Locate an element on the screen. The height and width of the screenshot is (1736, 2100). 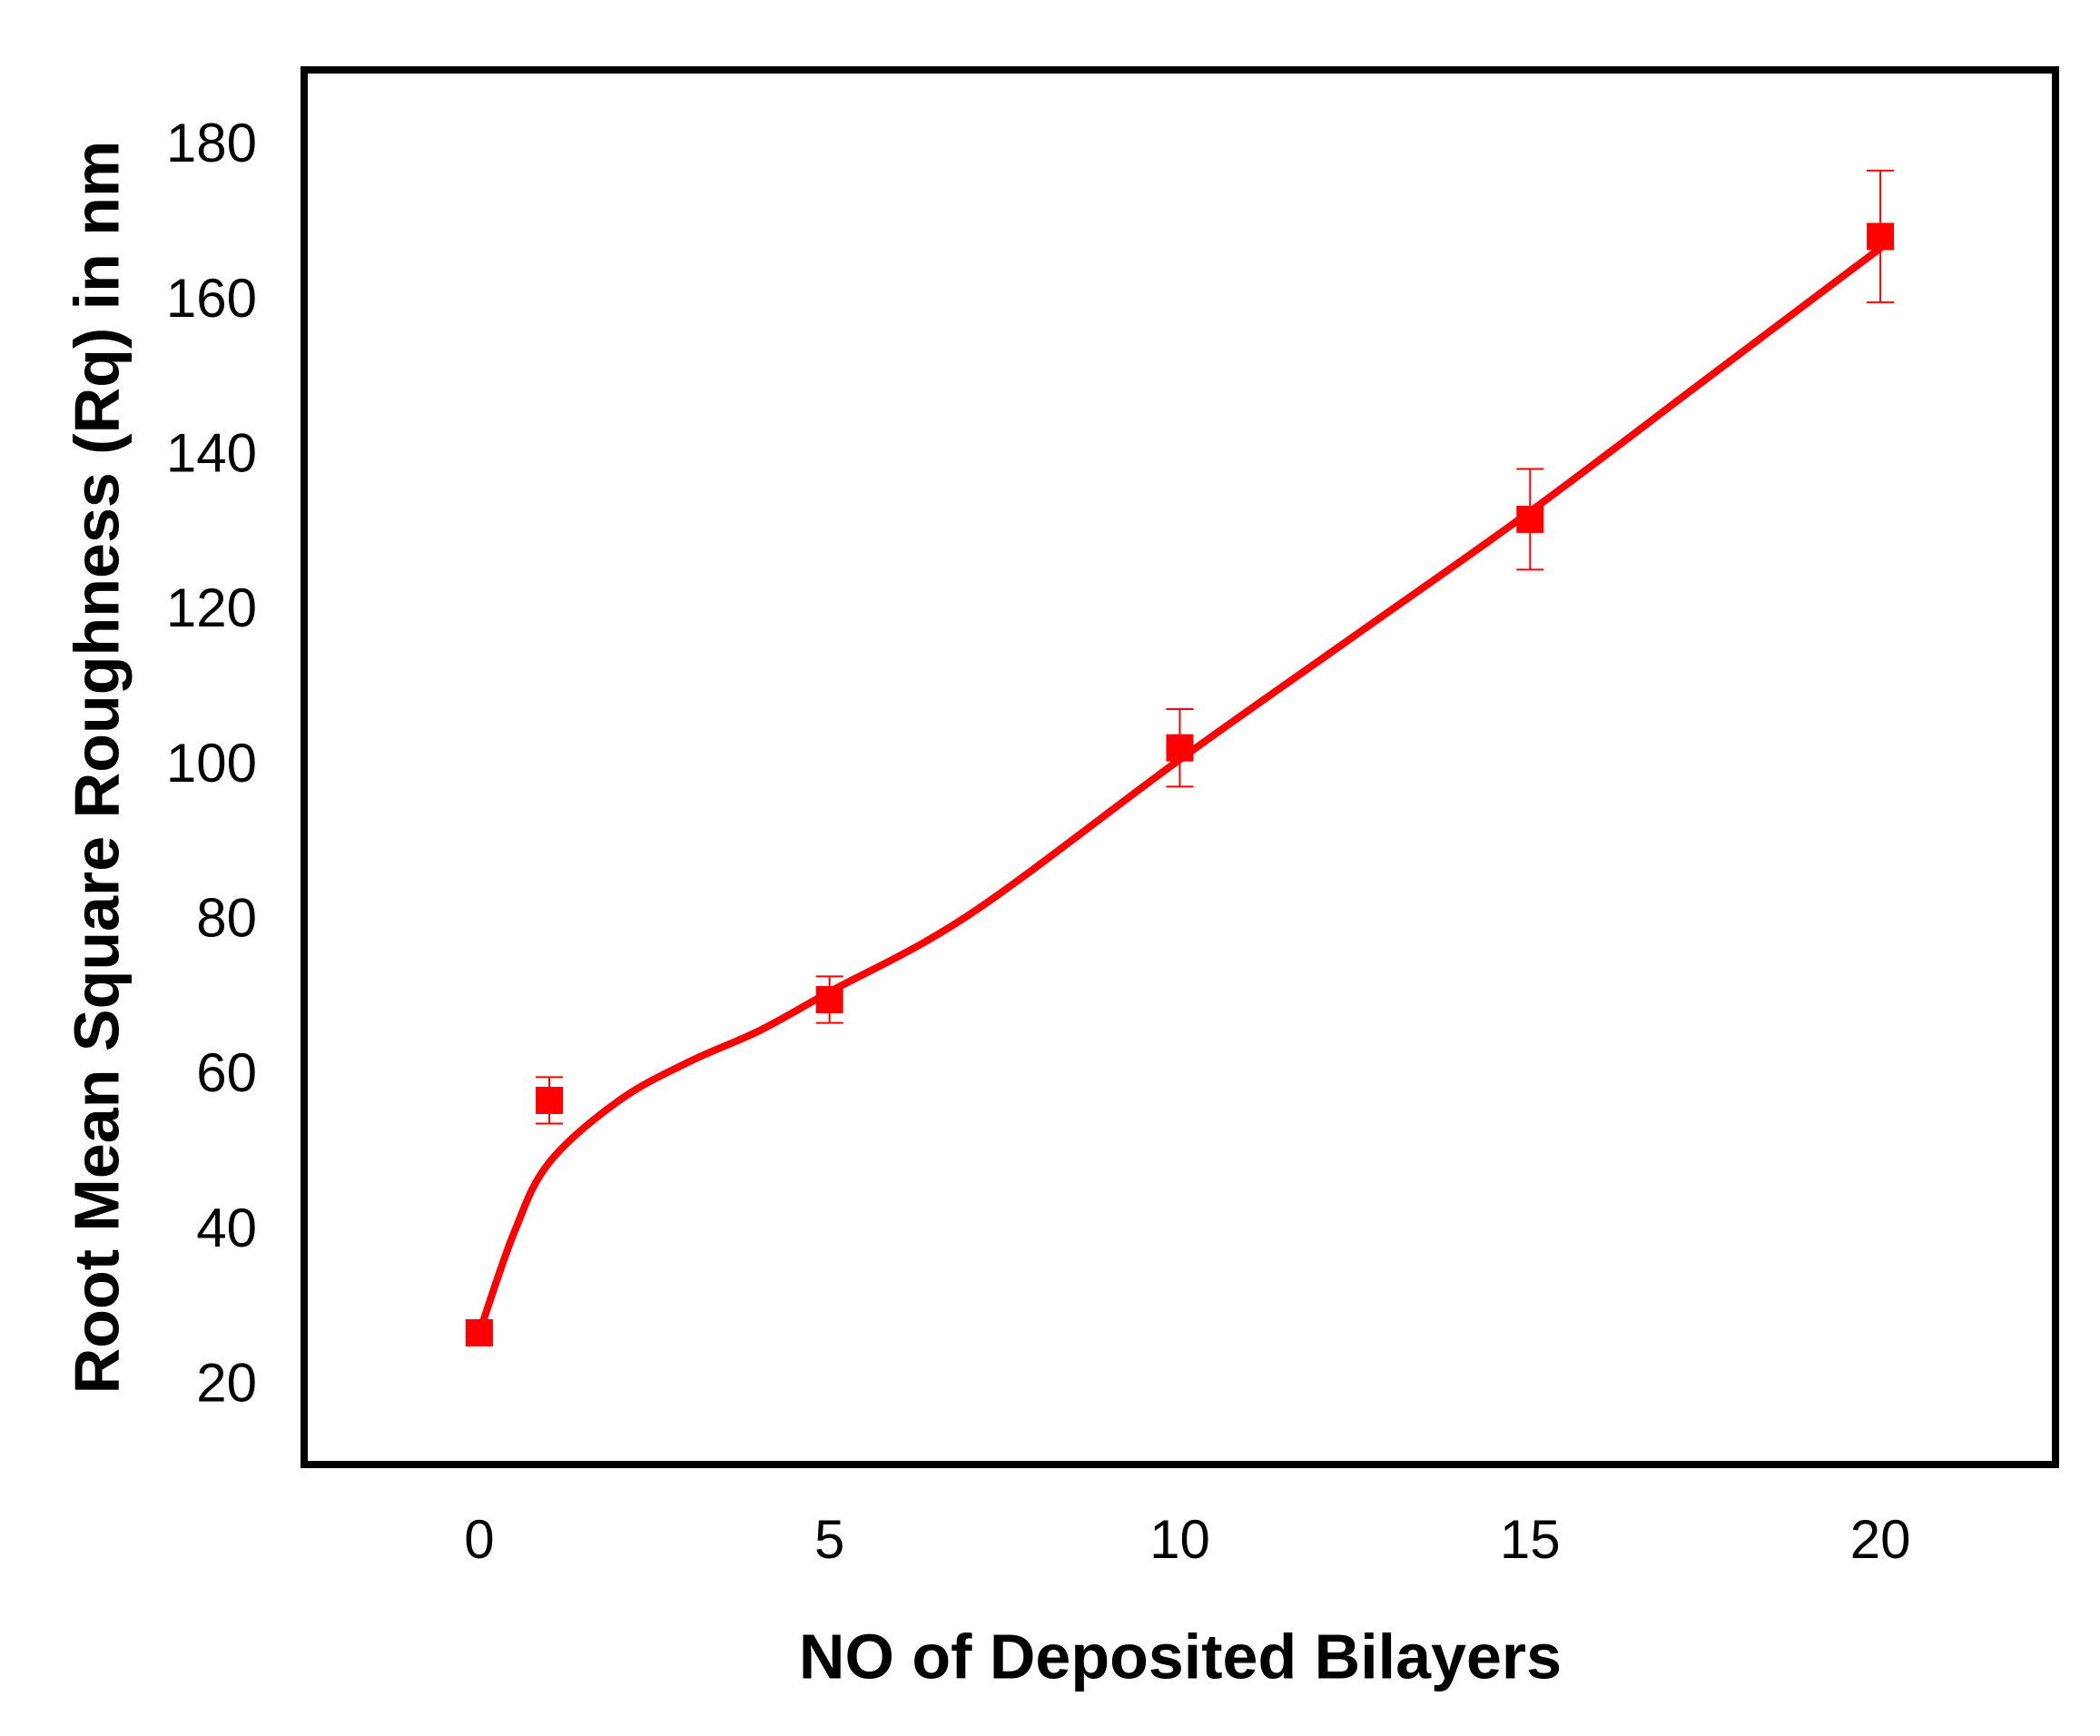
x-axis-title: NO of Deposited Bilayers is located at coordinates (1180, 1656).